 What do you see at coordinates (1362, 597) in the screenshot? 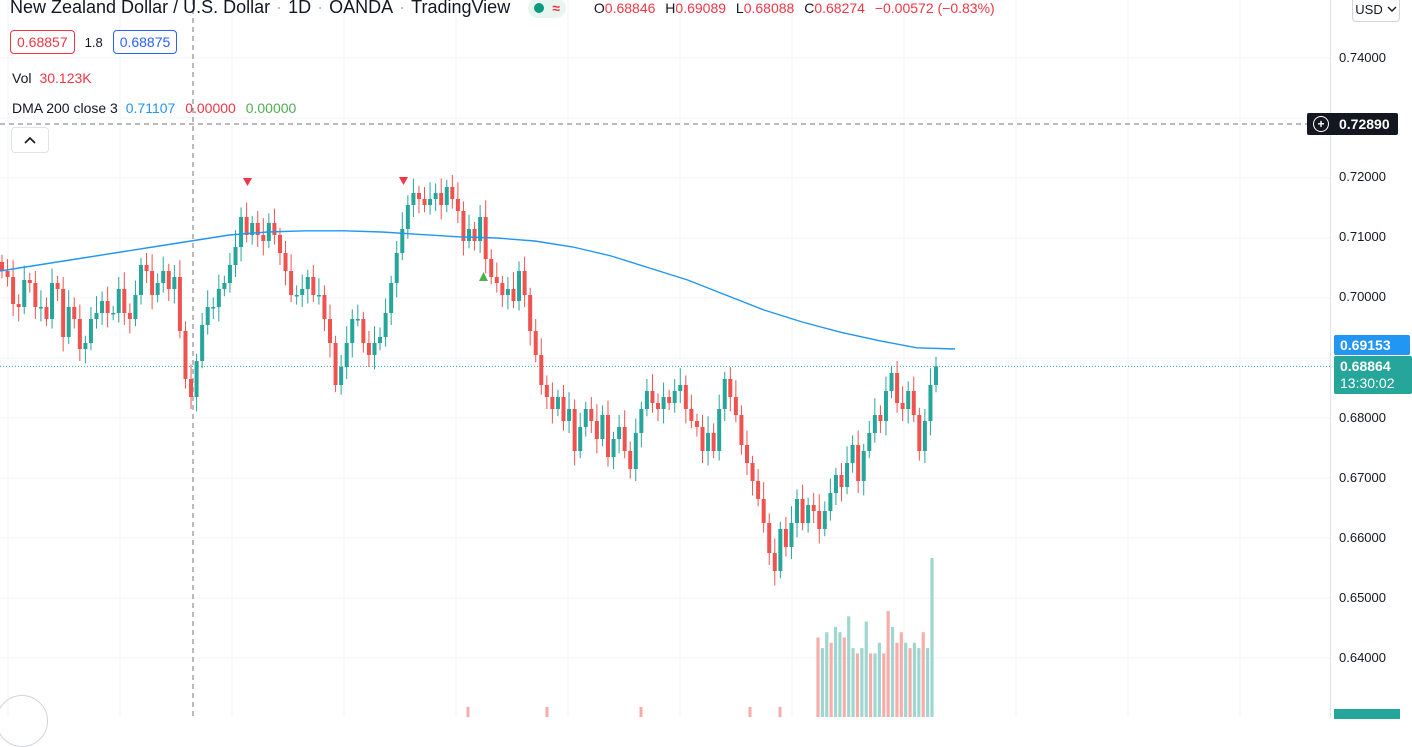
I see `price-tick-label: 0.65000` at bounding box center [1362, 597].